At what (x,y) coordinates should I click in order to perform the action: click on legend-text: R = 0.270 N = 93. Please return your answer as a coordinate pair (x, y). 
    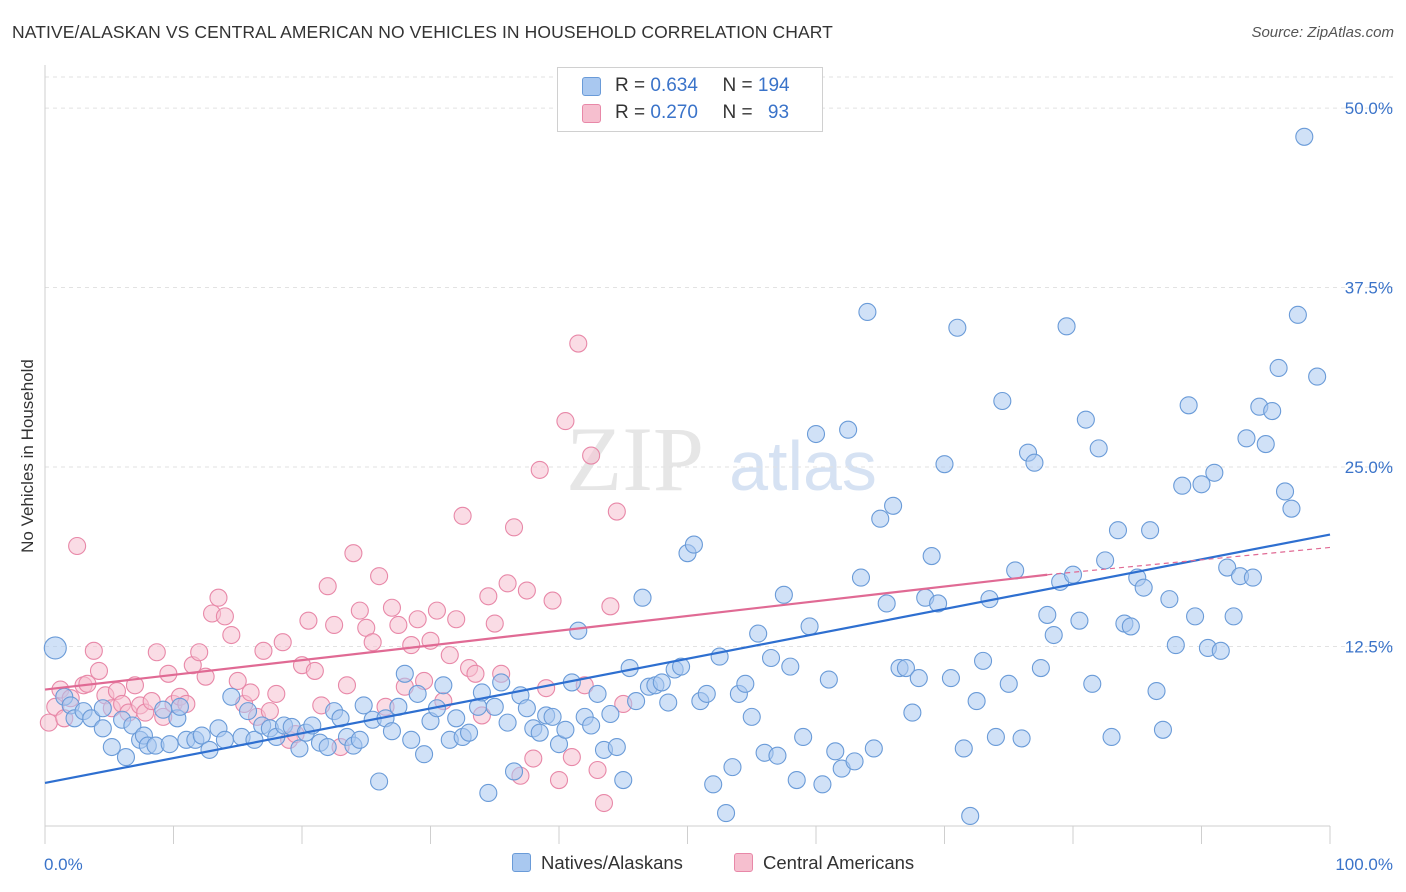
    Looking at the image, I should click on (702, 113).